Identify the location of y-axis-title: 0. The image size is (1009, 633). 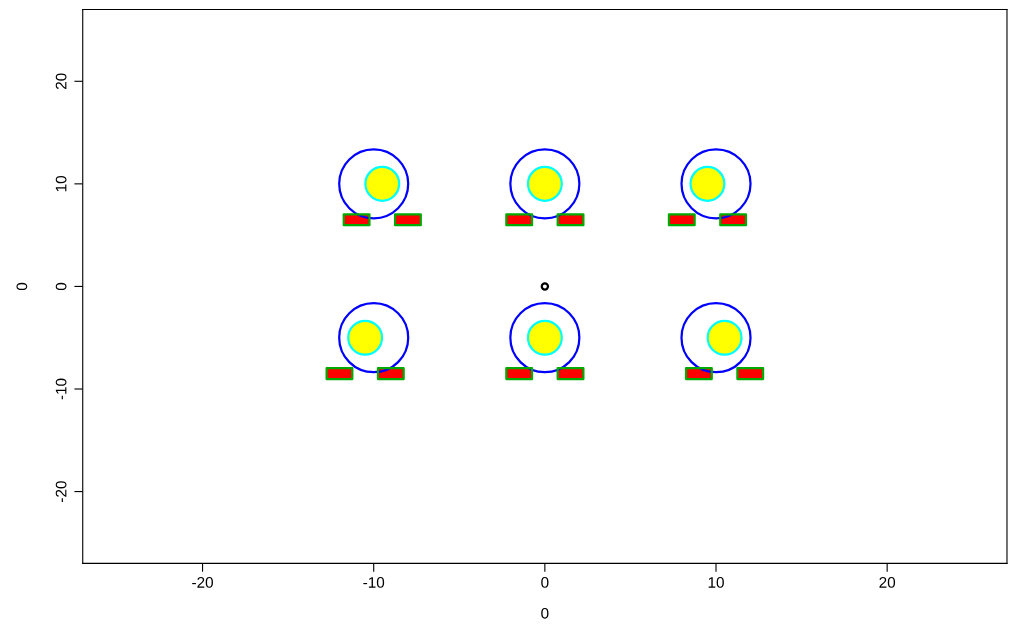
(22, 286).